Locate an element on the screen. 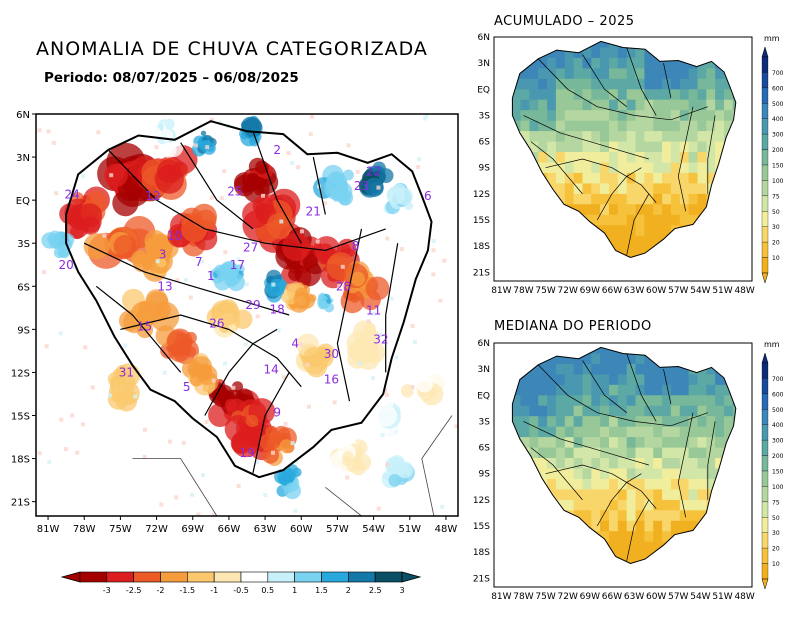 The width and height of the screenshot is (800, 618). basin-id-label: 11 is located at coordinates (373, 311).